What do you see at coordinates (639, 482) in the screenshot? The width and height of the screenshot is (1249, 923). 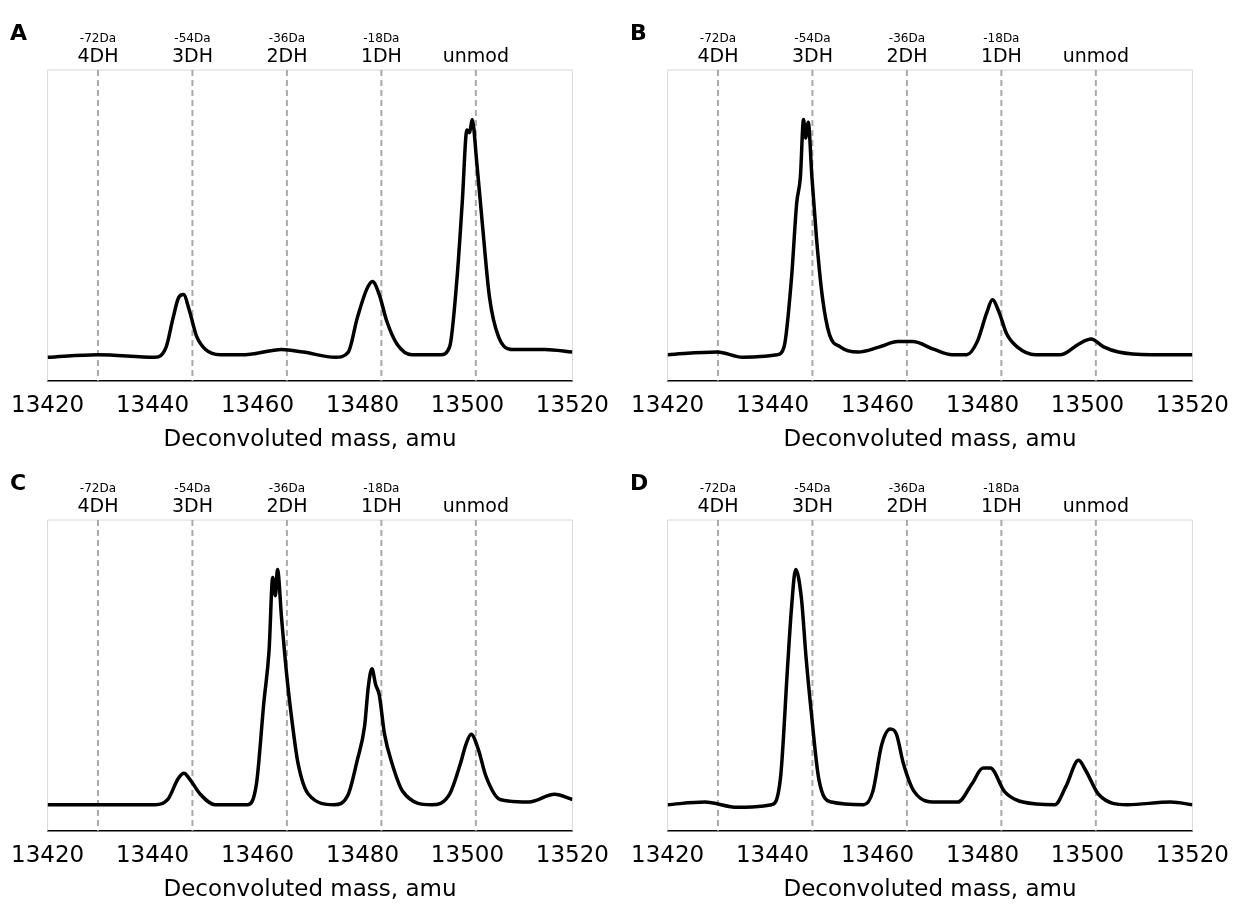 I see `chart-title: D` at bounding box center [639, 482].